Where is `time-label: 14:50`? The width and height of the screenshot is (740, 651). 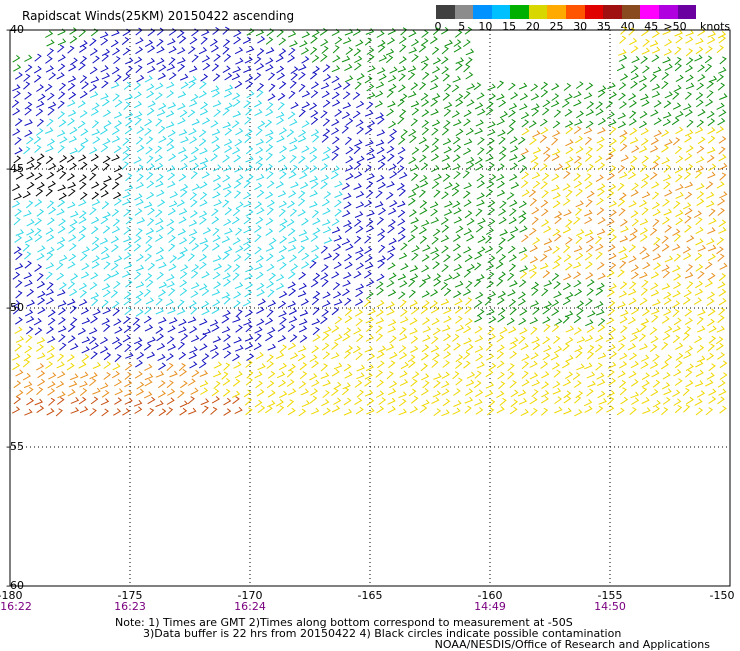
time-label: 14:50 is located at coordinates (610, 606).